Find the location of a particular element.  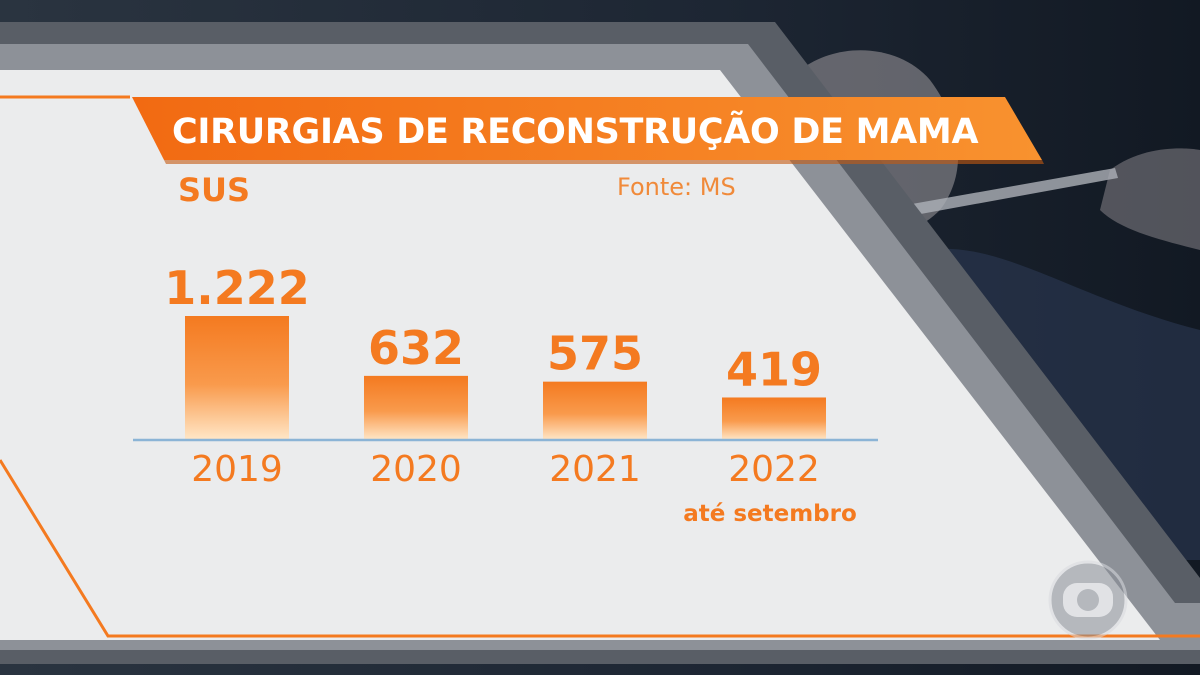

category-label-2021: 2021 is located at coordinates (595, 469).